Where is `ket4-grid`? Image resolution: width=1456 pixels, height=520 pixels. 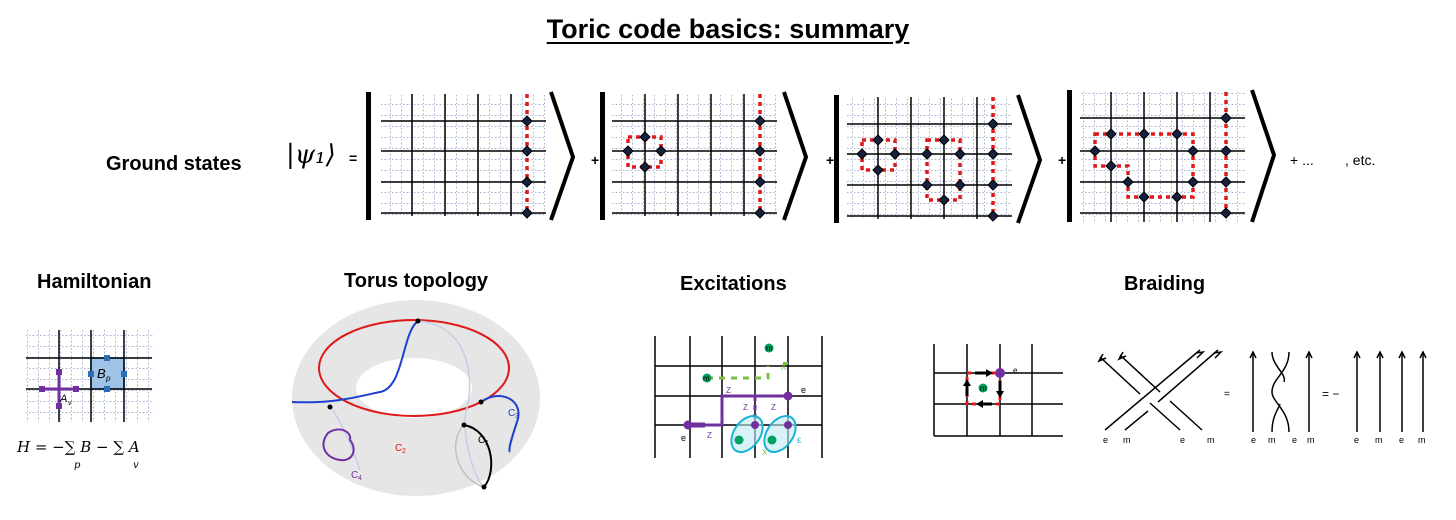 ket4-grid is located at coordinates (1162, 157).